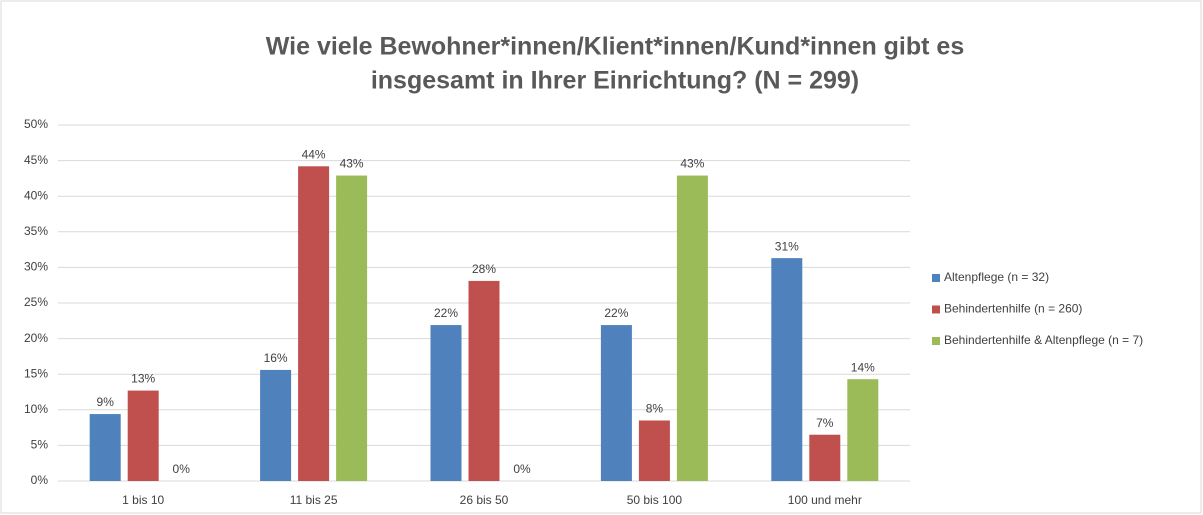 The height and width of the screenshot is (515, 1203). I want to click on data-label: 7%, so click(825, 423).